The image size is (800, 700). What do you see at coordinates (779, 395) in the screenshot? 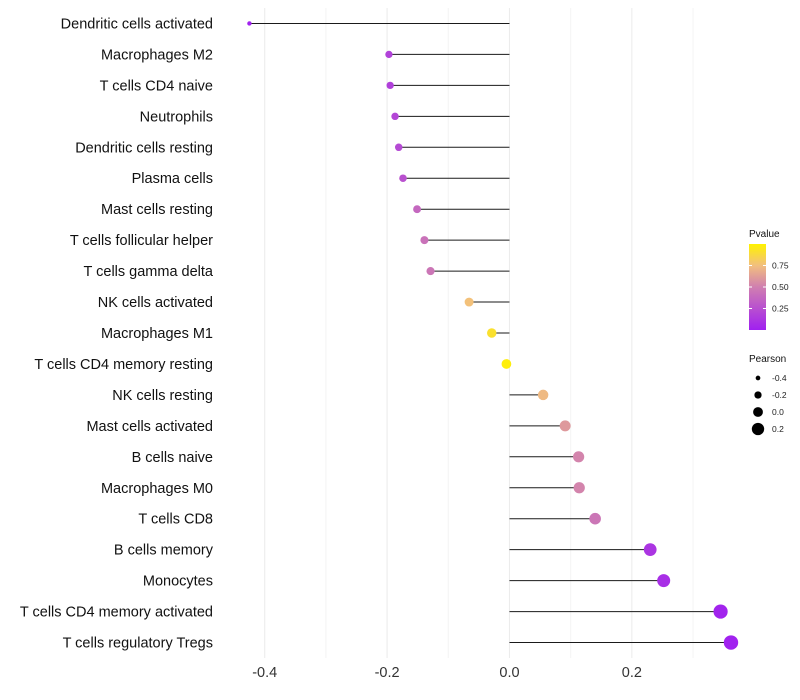
I see `pearson-legend-label: -0.2` at bounding box center [779, 395].